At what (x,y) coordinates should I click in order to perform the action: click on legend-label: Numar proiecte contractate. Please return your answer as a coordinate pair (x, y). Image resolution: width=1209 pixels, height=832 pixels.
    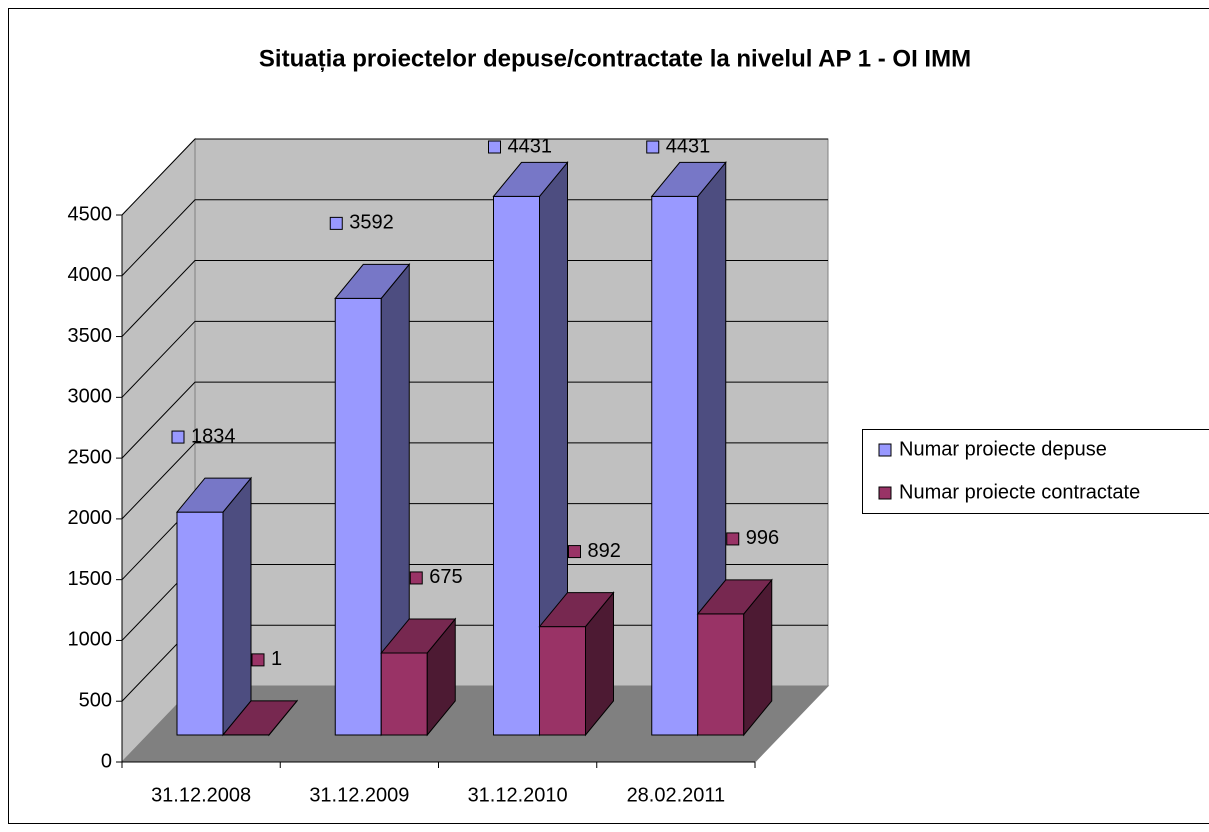
    Looking at the image, I should click on (1019, 492).